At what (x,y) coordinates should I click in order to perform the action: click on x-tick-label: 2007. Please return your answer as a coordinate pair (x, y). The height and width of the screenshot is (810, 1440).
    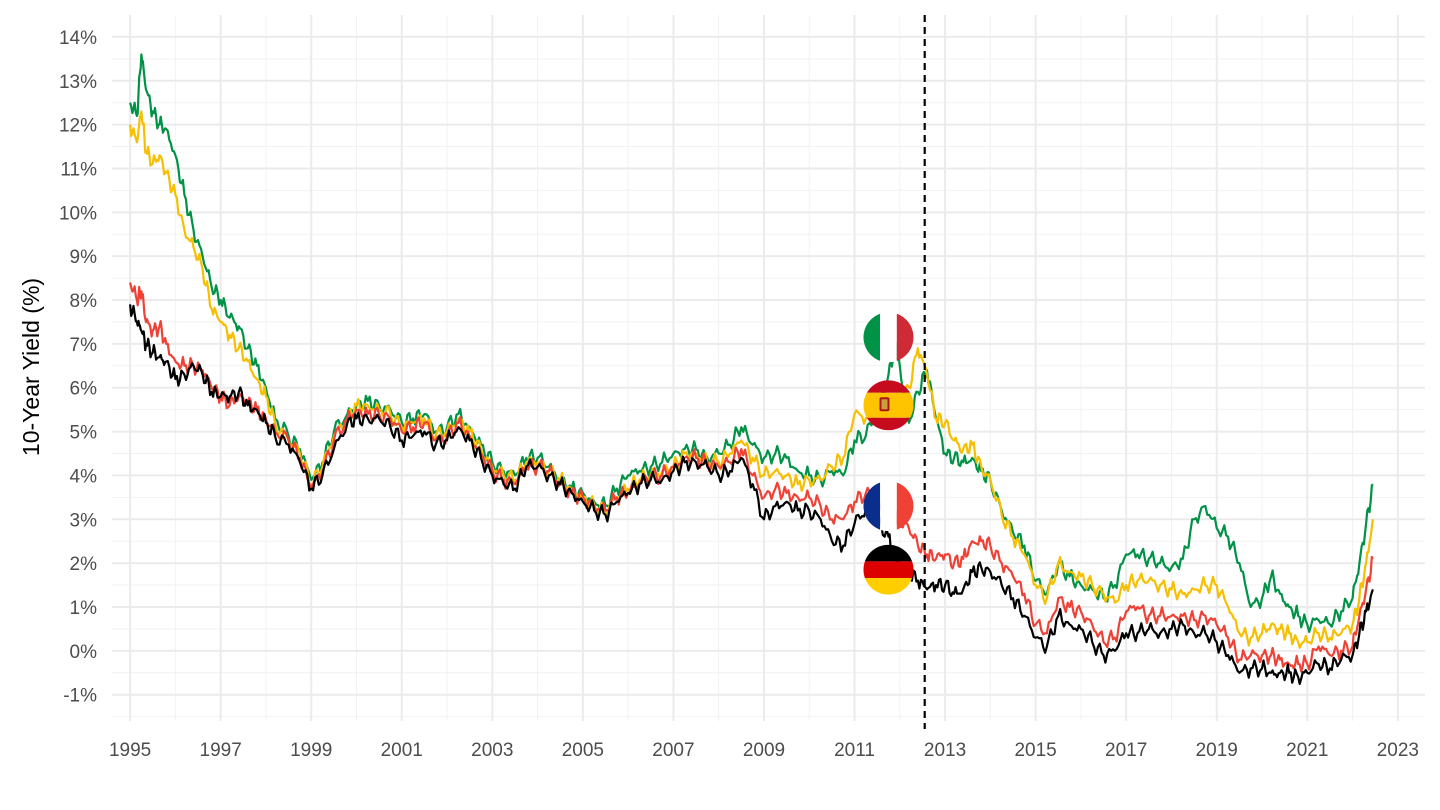
    Looking at the image, I should click on (673, 750).